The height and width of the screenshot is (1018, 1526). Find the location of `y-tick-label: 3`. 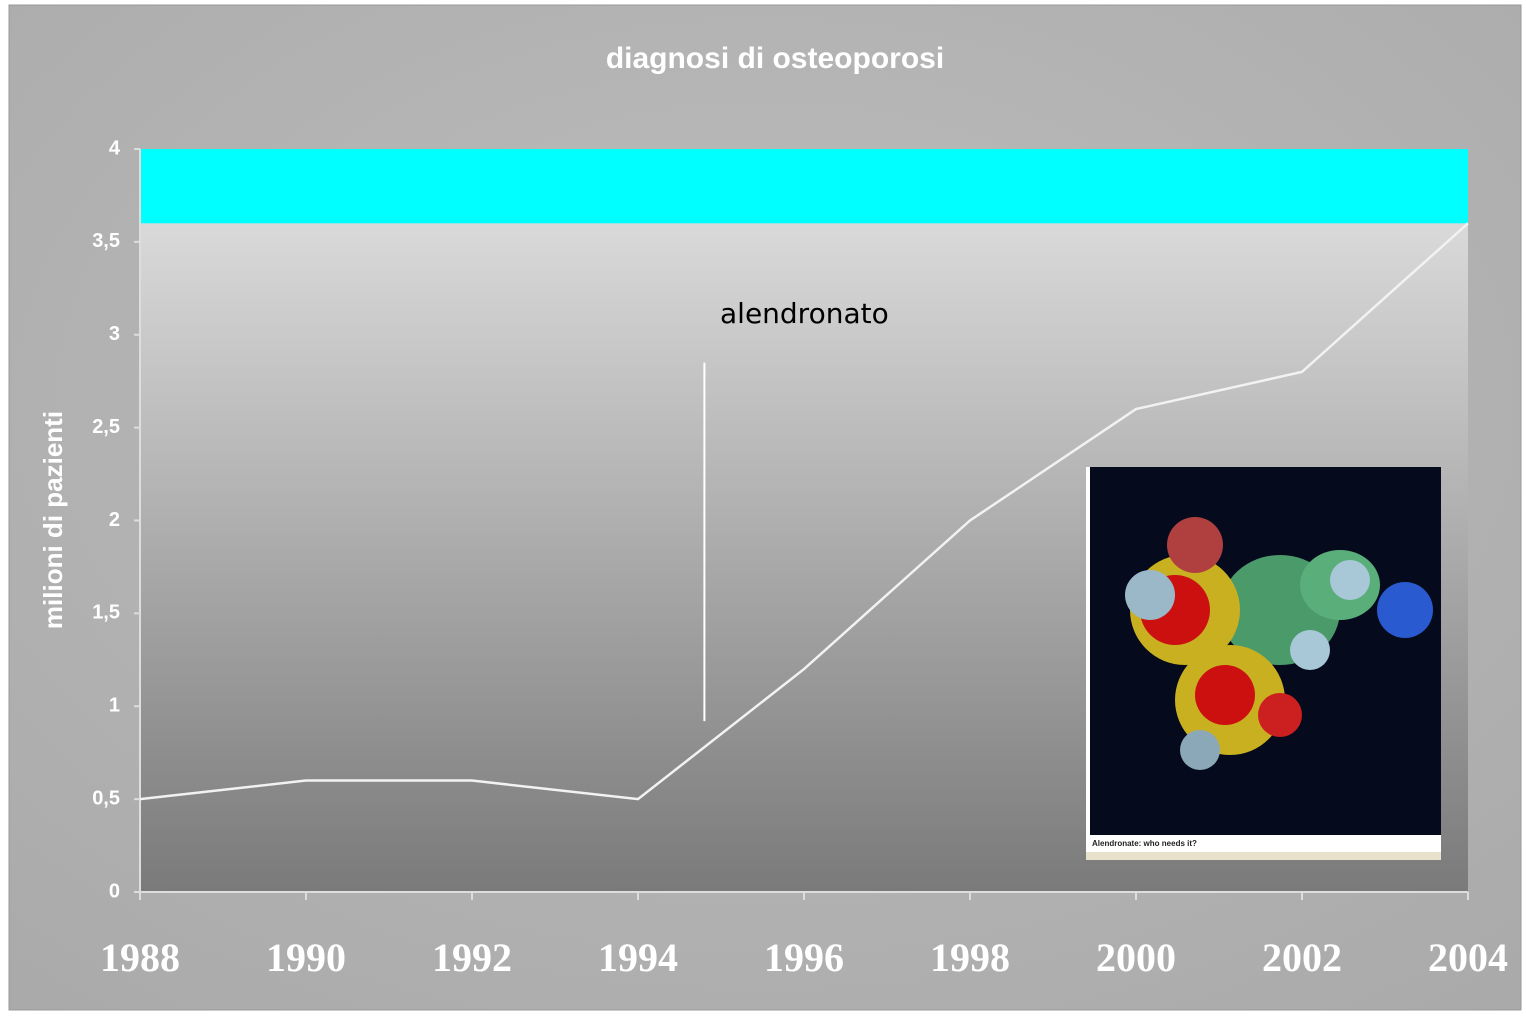

y-tick-label: 3 is located at coordinates (114, 334).